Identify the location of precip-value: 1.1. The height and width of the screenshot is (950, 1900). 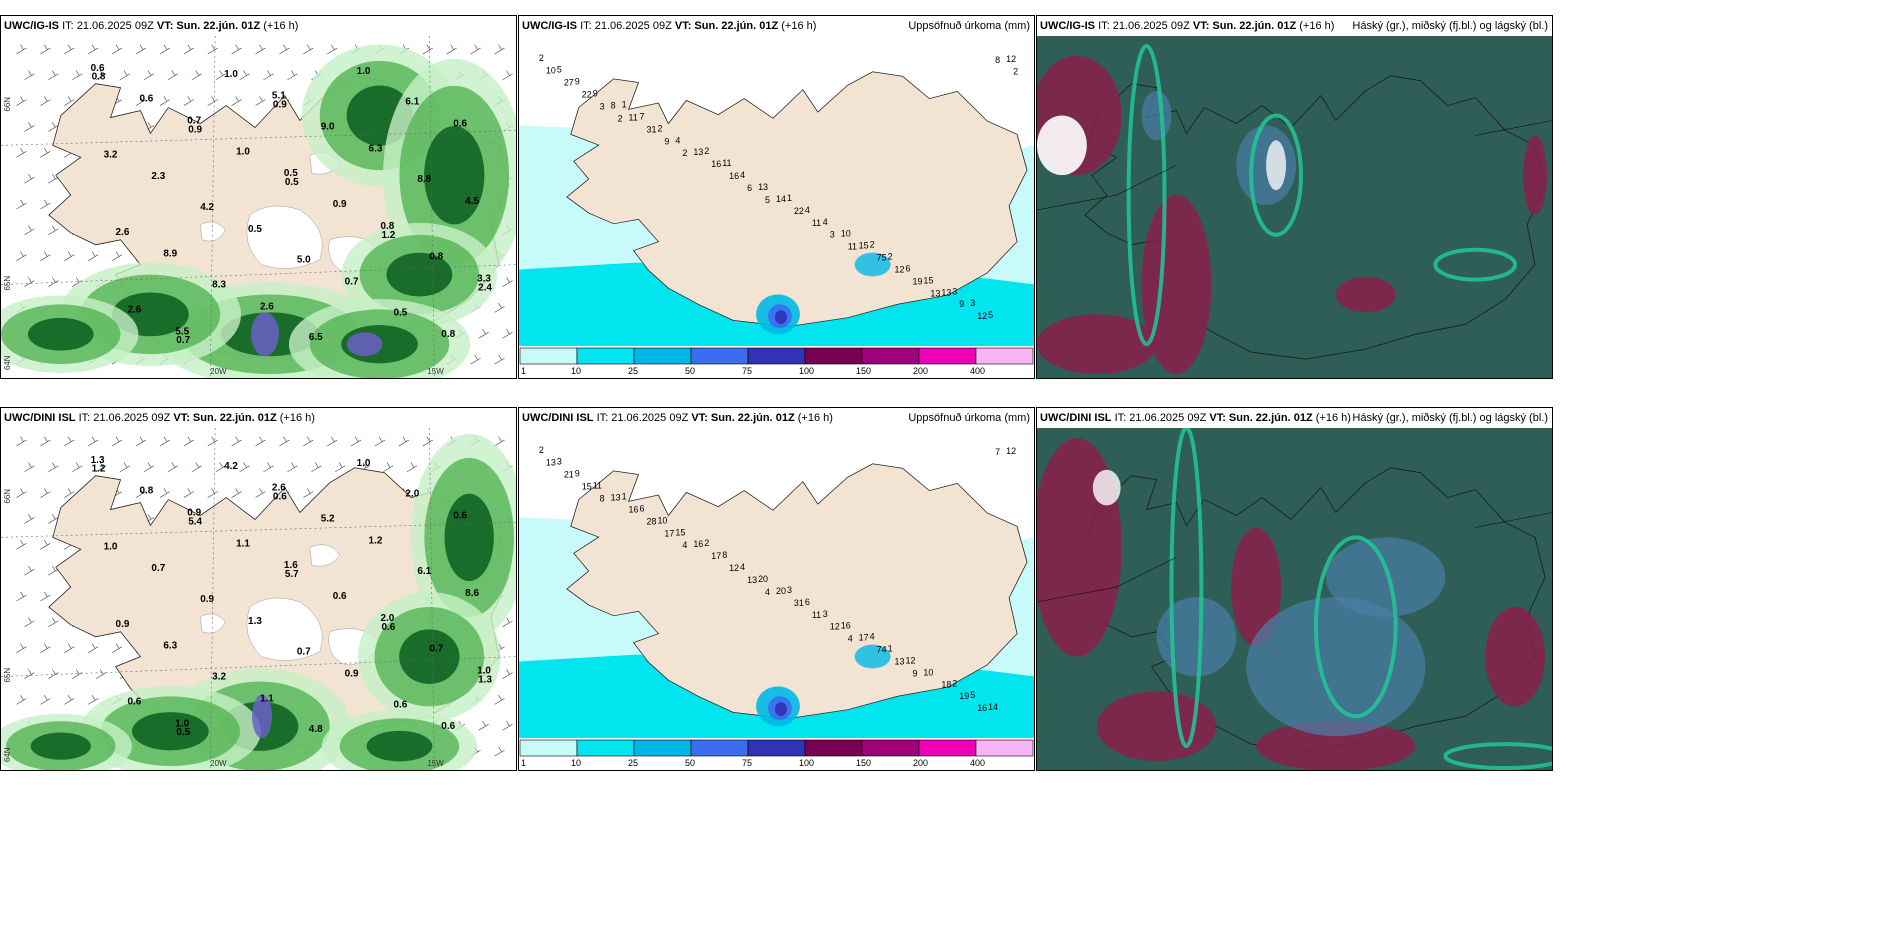
(267, 698).